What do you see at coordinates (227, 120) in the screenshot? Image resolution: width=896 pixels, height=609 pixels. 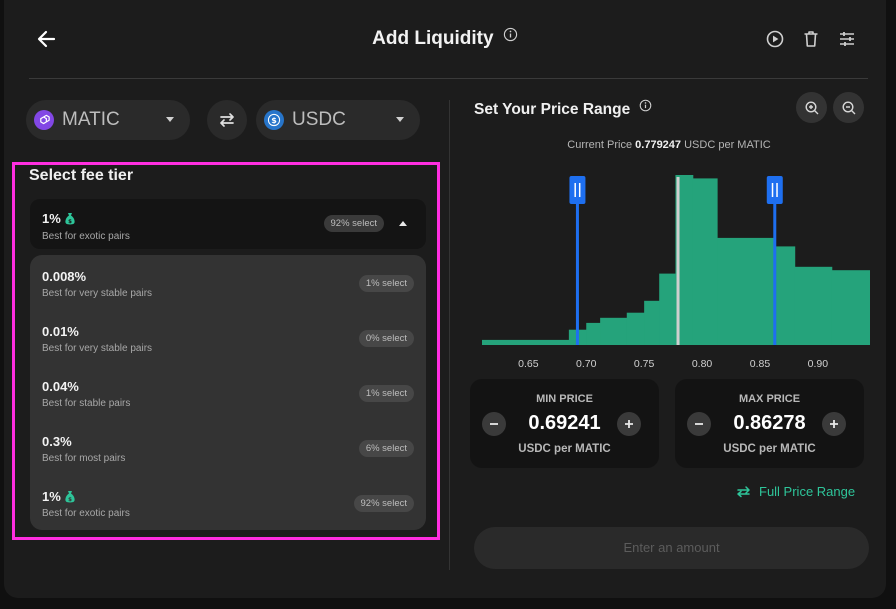 I see `swap-tokens-button` at bounding box center [227, 120].